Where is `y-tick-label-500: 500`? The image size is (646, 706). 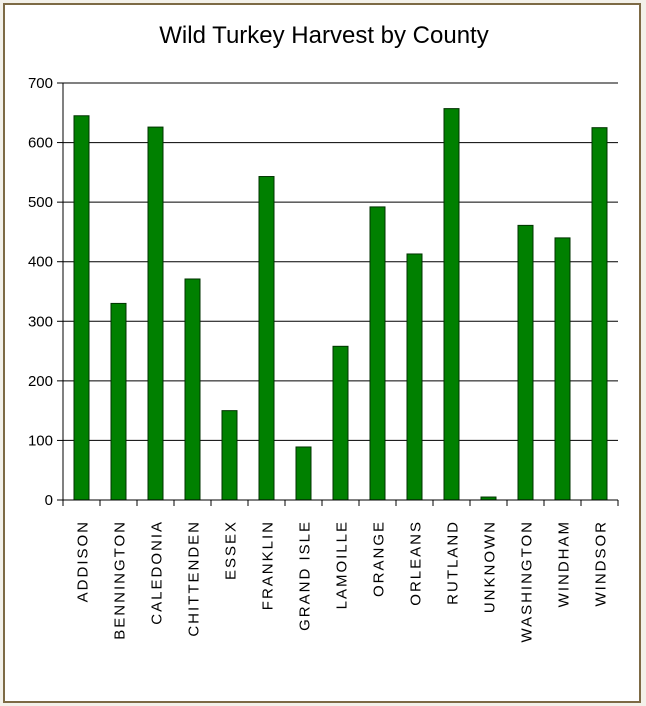 y-tick-label-500: 500 is located at coordinates (40, 202).